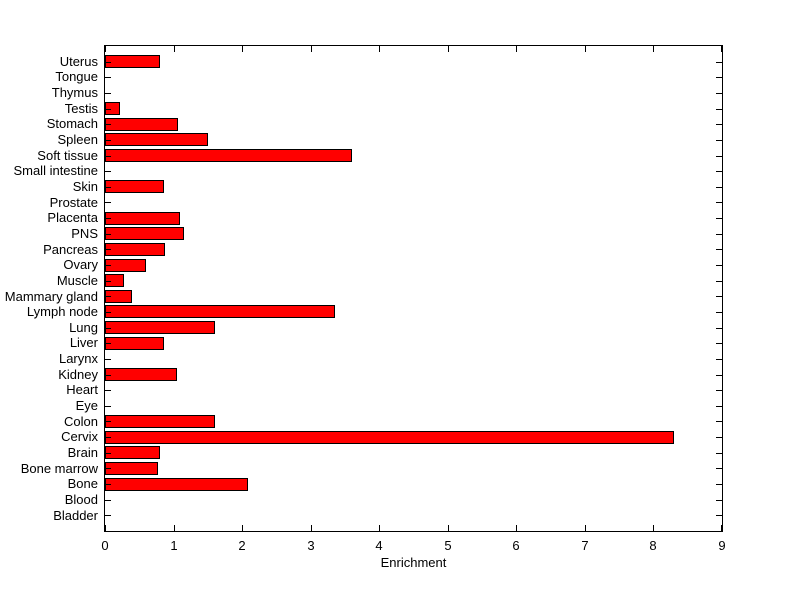 The height and width of the screenshot is (599, 800). Describe the element at coordinates (78, 359) in the screenshot. I see `y-tick-label-larynx: Larynx` at that location.